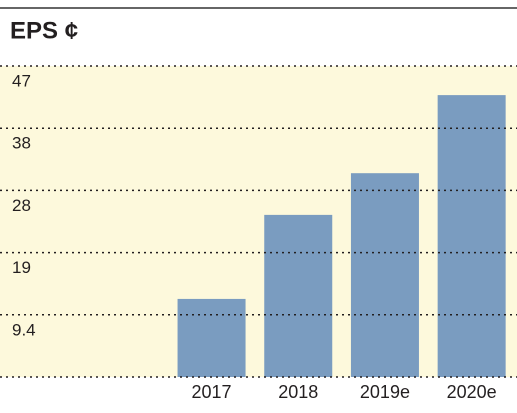 The height and width of the screenshot is (413, 517). I want to click on x-tick-label: 2018, so click(298, 392).